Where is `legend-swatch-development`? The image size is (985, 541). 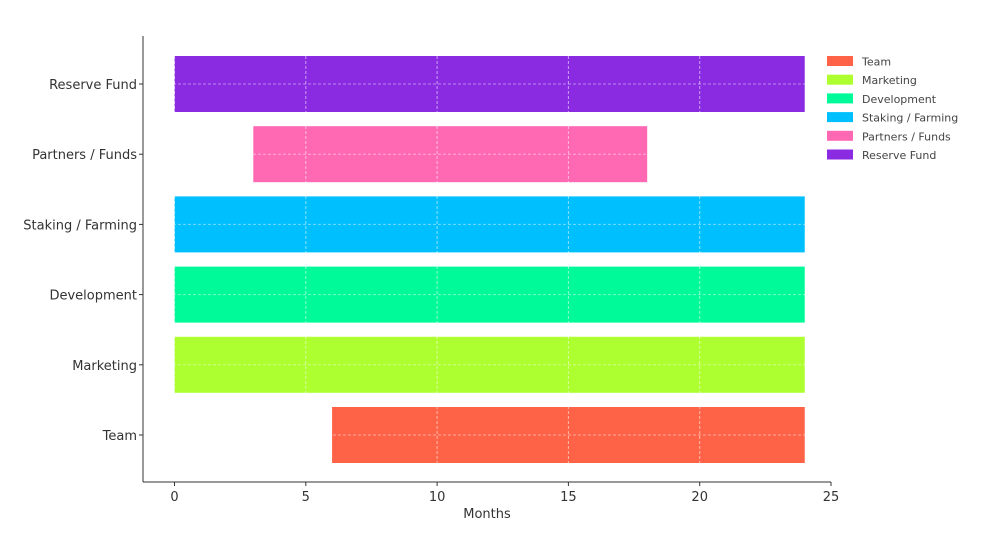 legend-swatch-development is located at coordinates (840, 98).